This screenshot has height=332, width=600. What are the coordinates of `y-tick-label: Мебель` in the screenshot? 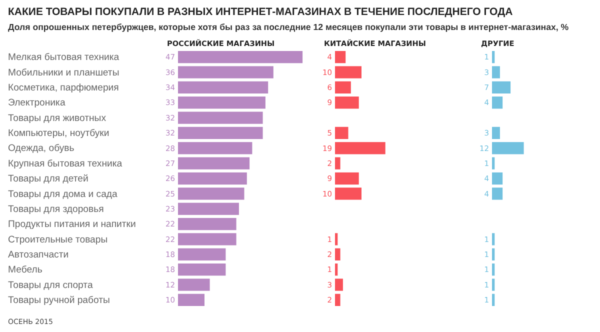 It's located at (25, 270).